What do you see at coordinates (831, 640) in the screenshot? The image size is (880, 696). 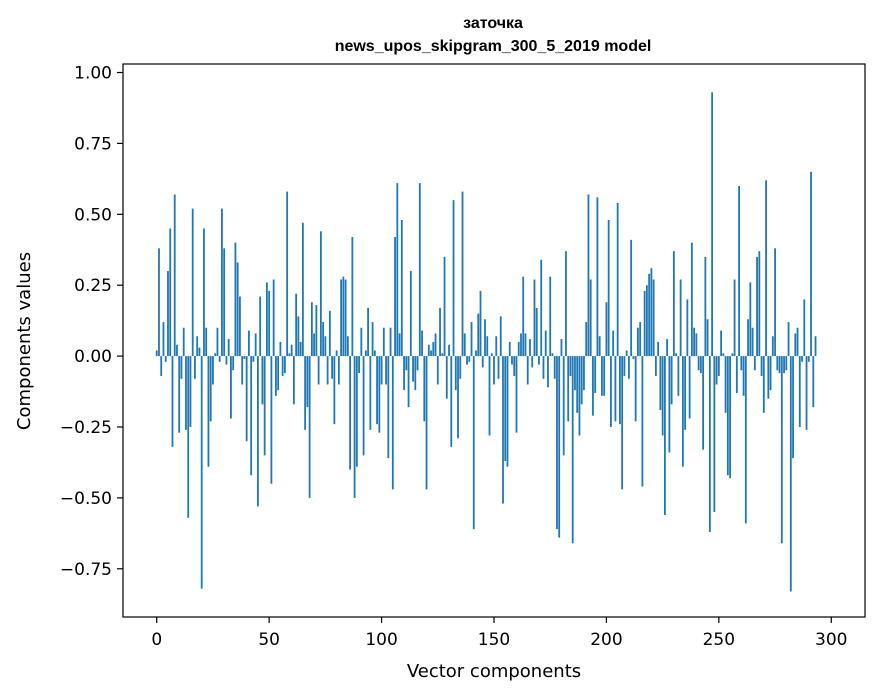 I see `x-tick-label: 300` at bounding box center [831, 640].